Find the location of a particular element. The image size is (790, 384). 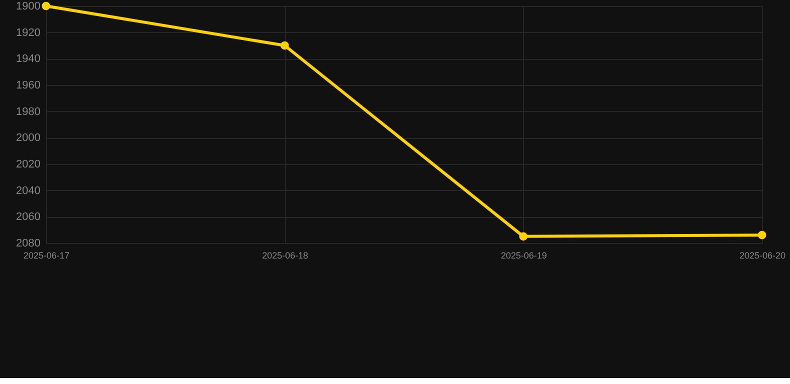

y-tick-label: 2060 is located at coordinates (28, 217).